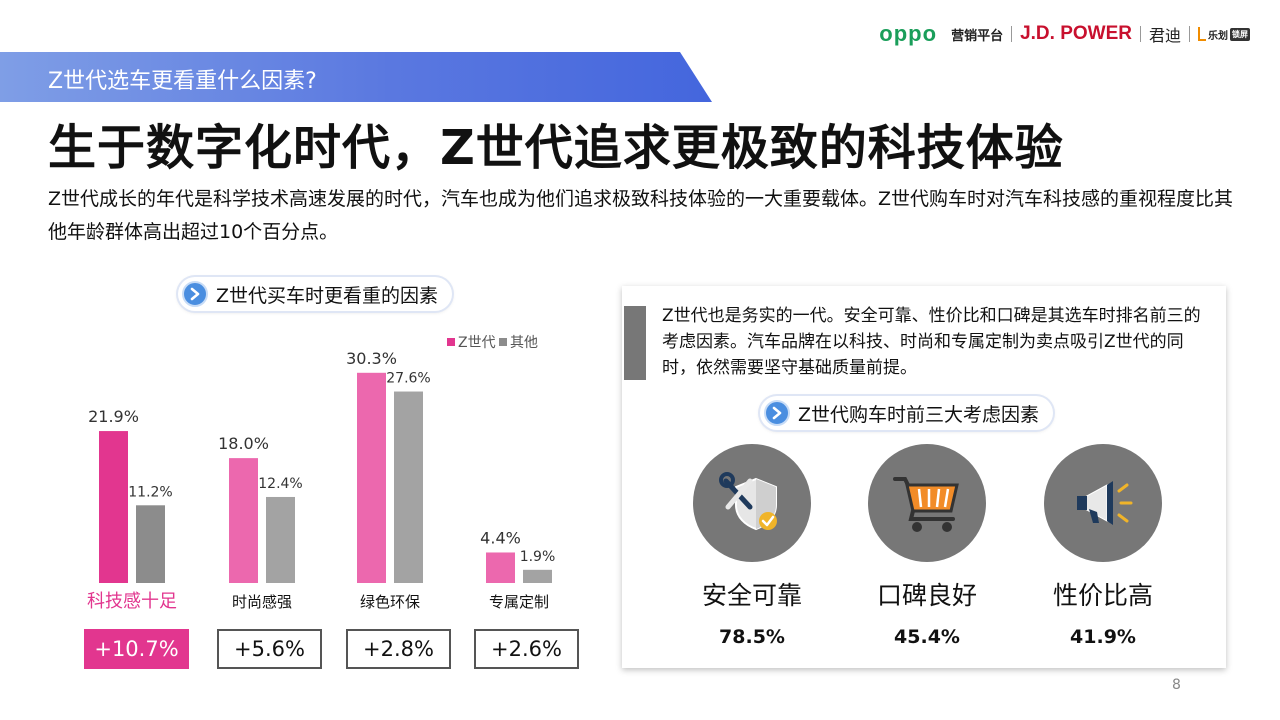  I want to click on category-label: 科技感十足, so click(132, 601).